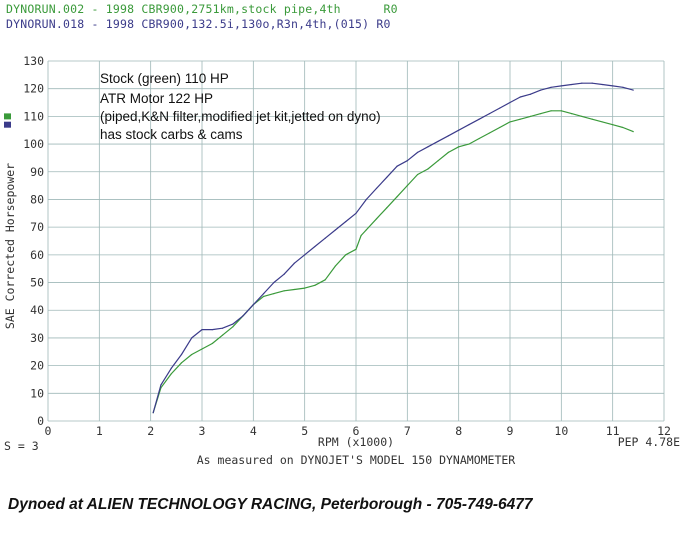  What do you see at coordinates (561, 431) in the screenshot?
I see `x-tick-label-10: 10` at bounding box center [561, 431].